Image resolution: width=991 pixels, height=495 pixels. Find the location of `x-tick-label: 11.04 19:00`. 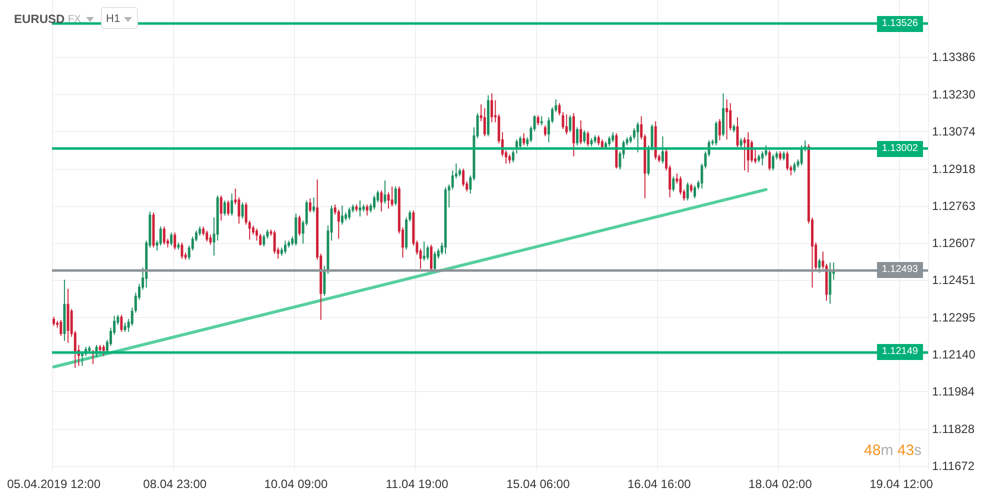

x-tick-label: 11.04 19:00 is located at coordinates (417, 484).